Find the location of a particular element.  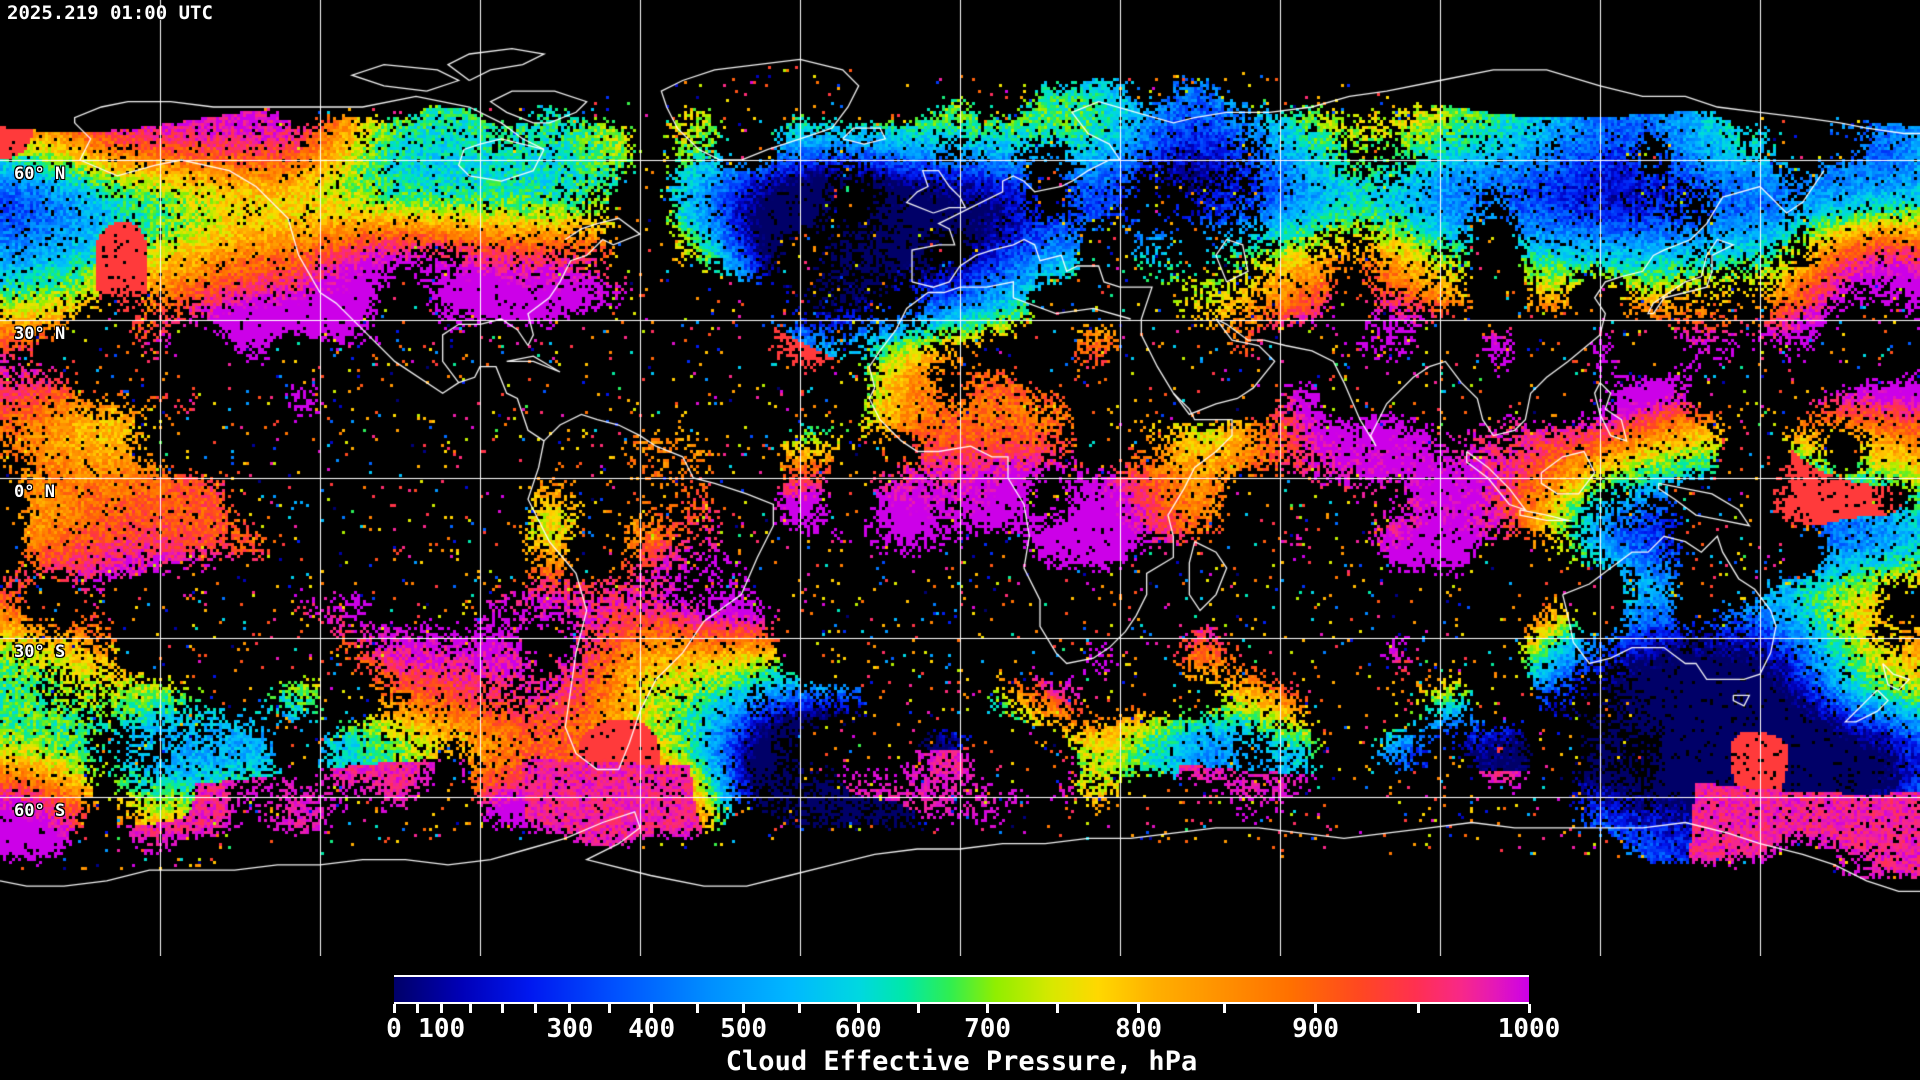

colorbar-tick-label: 500 is located at coordinates (744, 1029).